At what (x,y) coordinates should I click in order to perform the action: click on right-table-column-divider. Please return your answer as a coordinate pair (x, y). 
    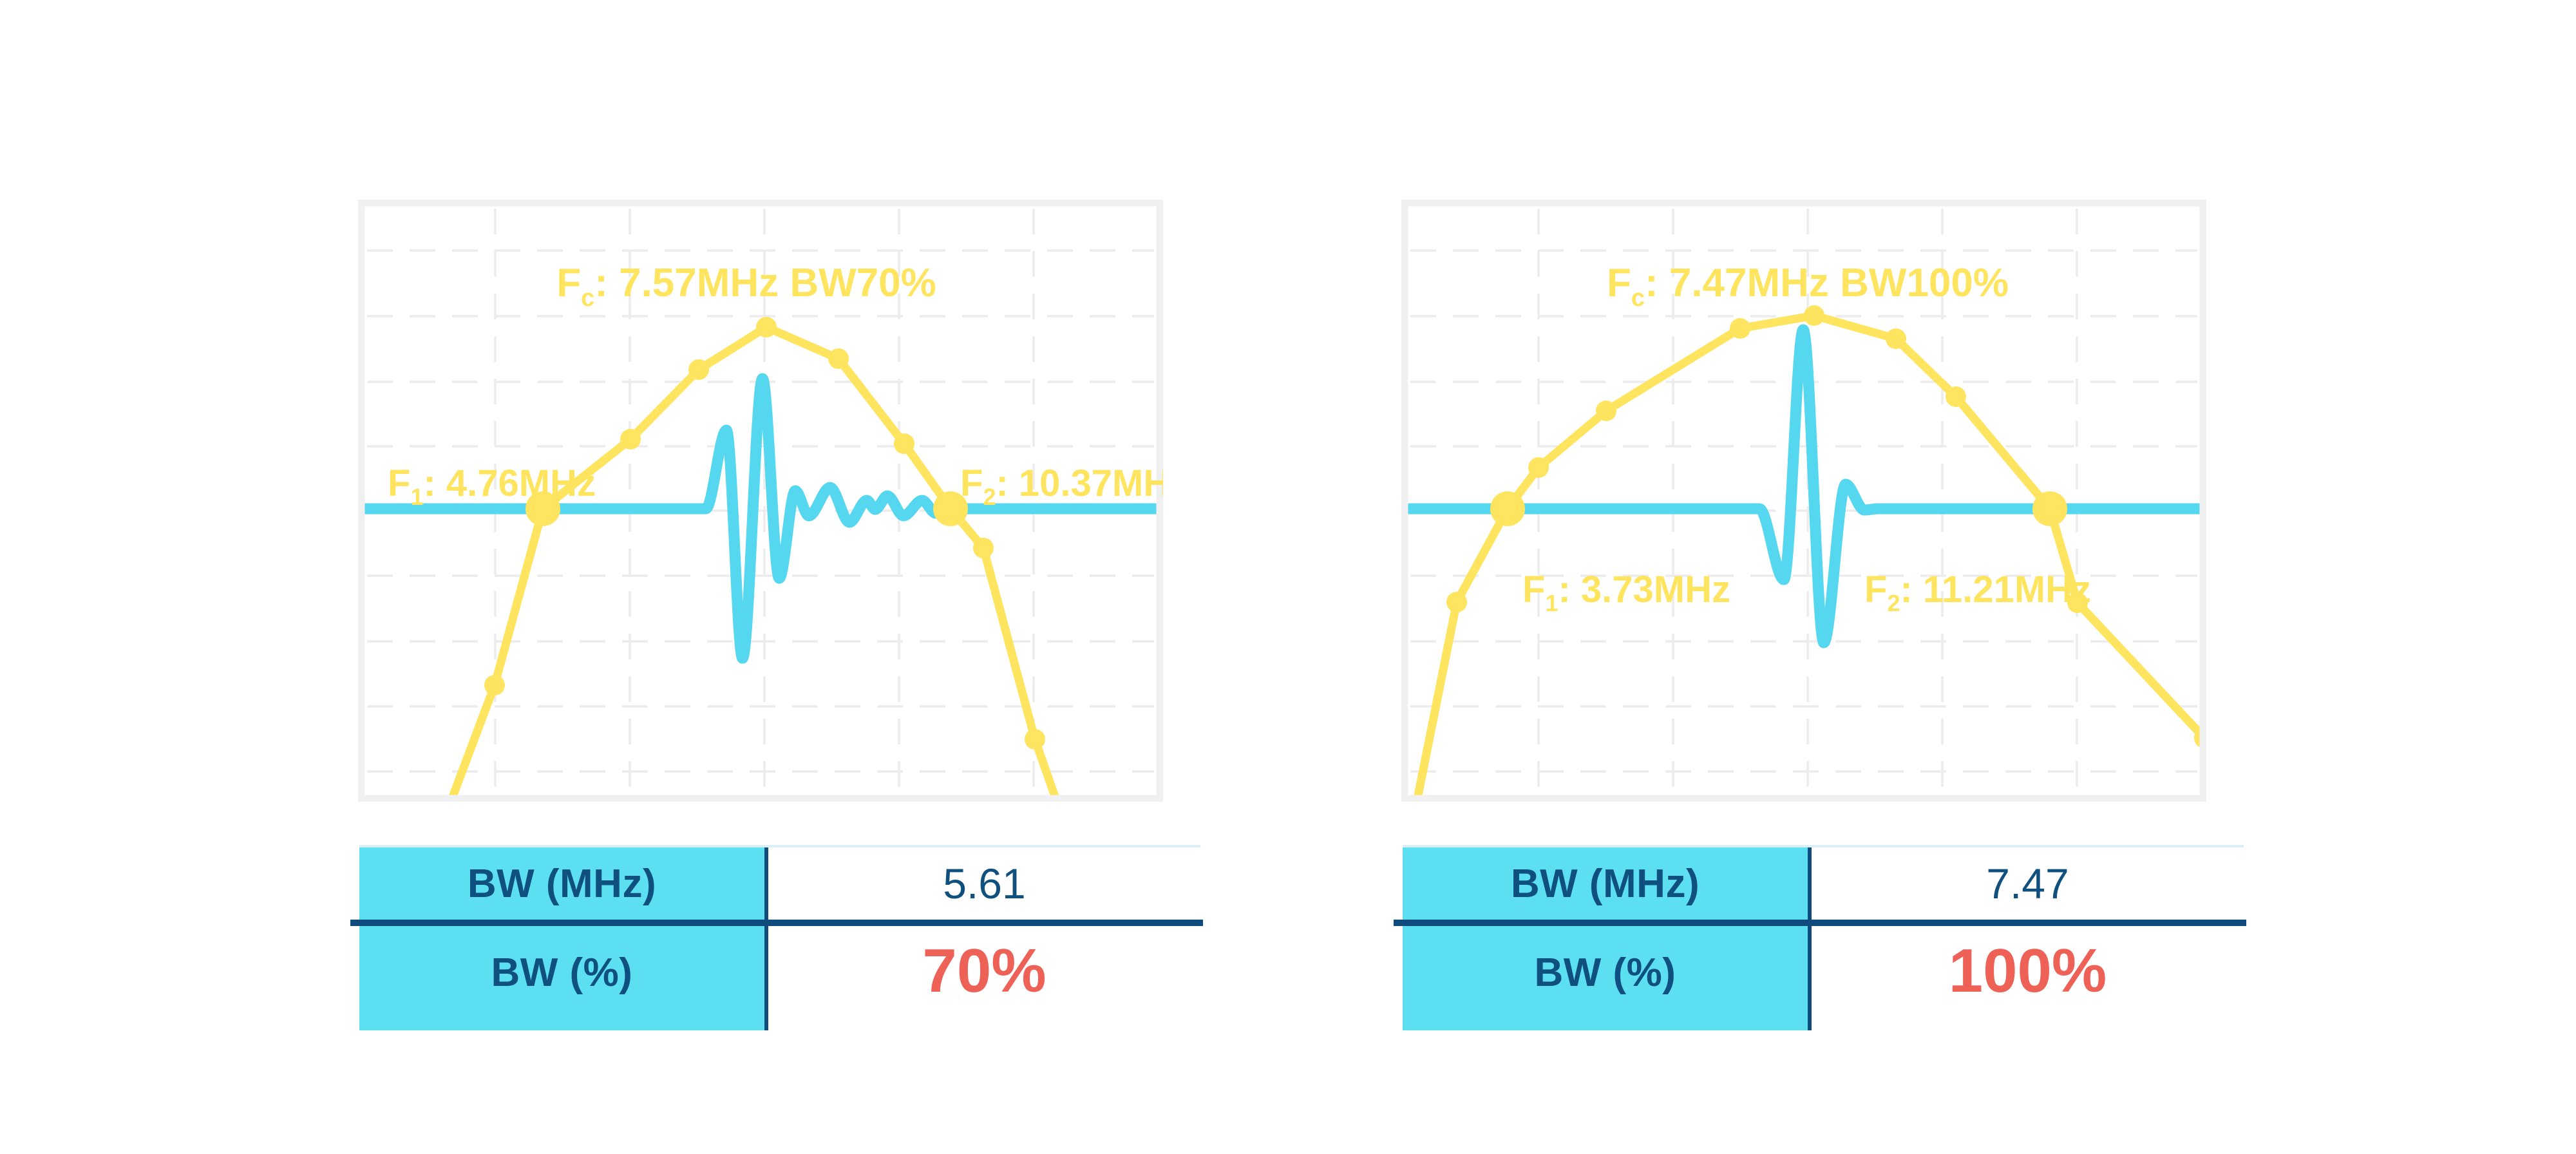
    Looking at the image, I should click on (1810, 938).